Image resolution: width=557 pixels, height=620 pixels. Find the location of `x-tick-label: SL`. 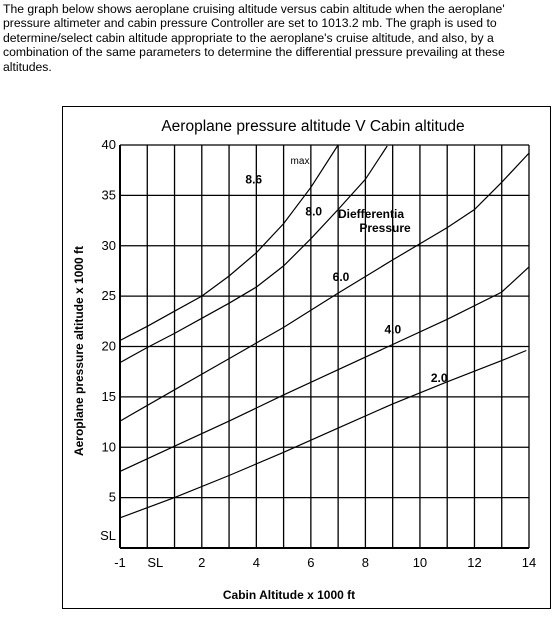

x-tick-label: SL is located at coordinates (155, 562).